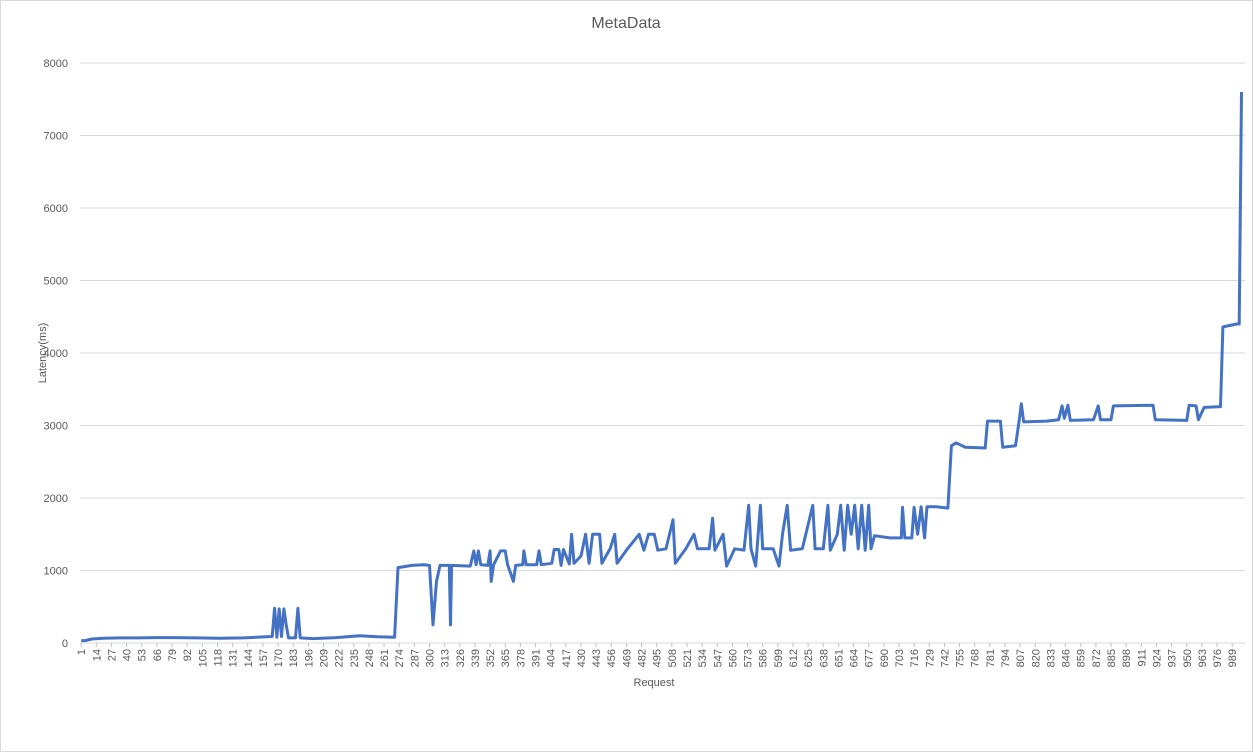 The height and width of the screenshot is (752, 1253). What do you see at coordinates (294, 658) in the screenshot?
I see `x-tick-label: 183` at bounding box center [294, 658].